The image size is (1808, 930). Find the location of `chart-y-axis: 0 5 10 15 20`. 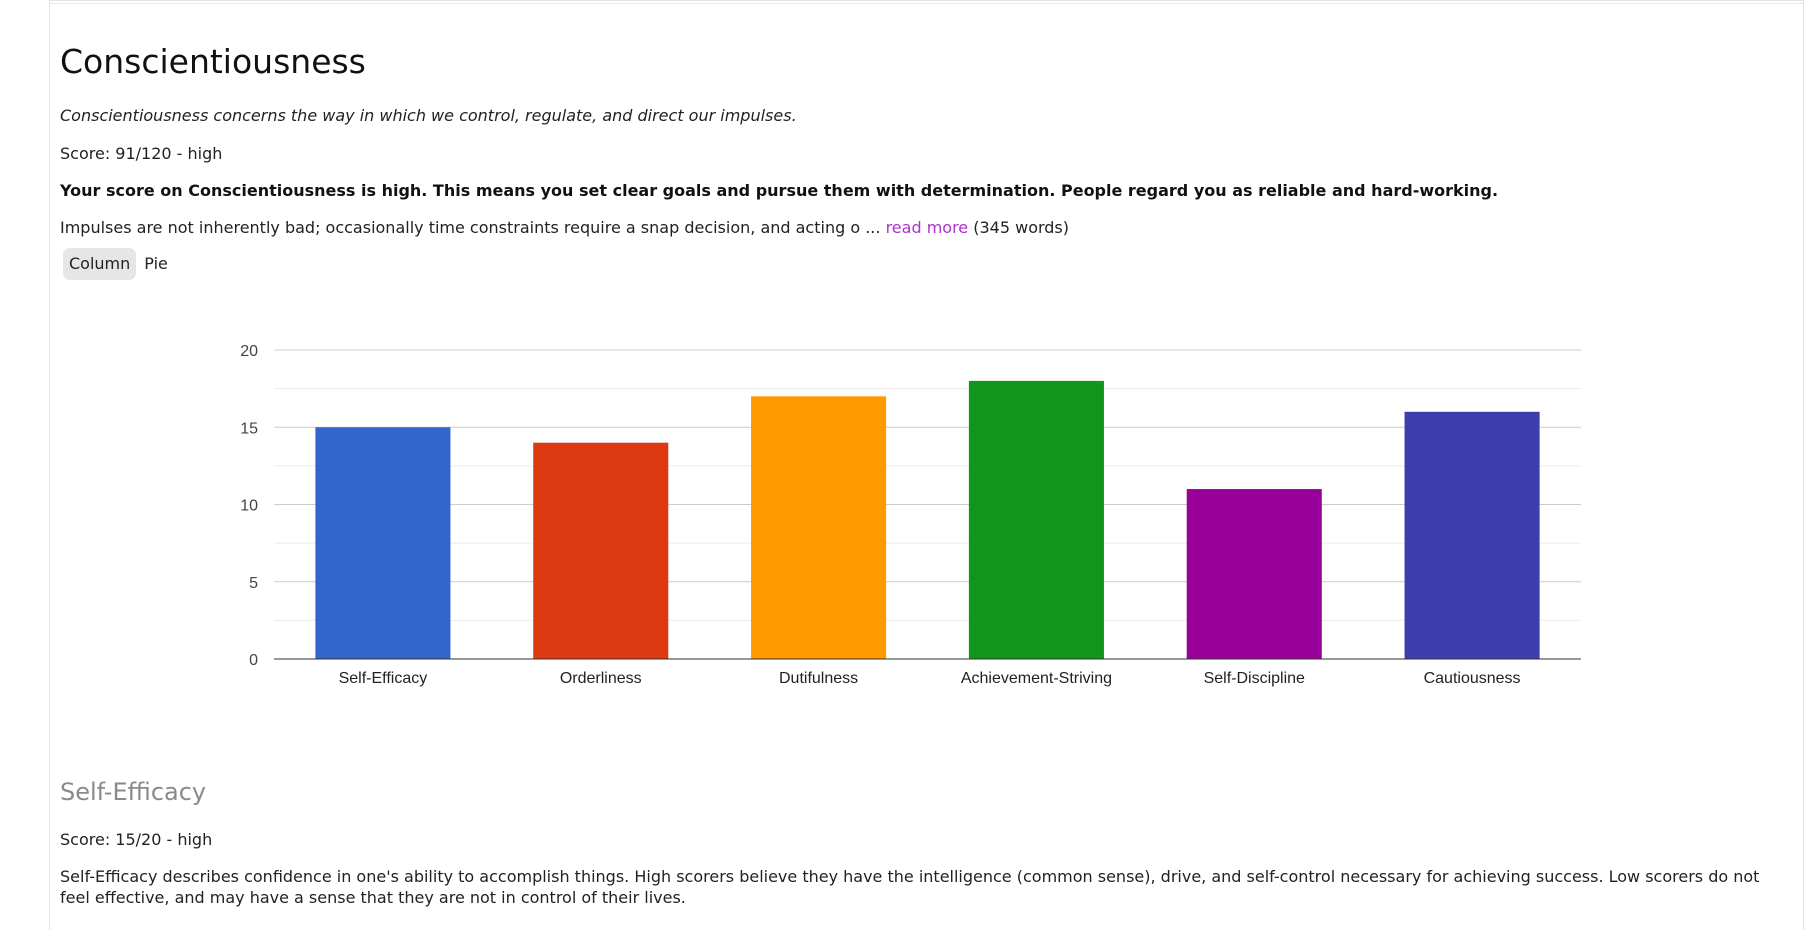

chart-y-axis: 0 5 10 15 20 is located at coordinates (249, 506).